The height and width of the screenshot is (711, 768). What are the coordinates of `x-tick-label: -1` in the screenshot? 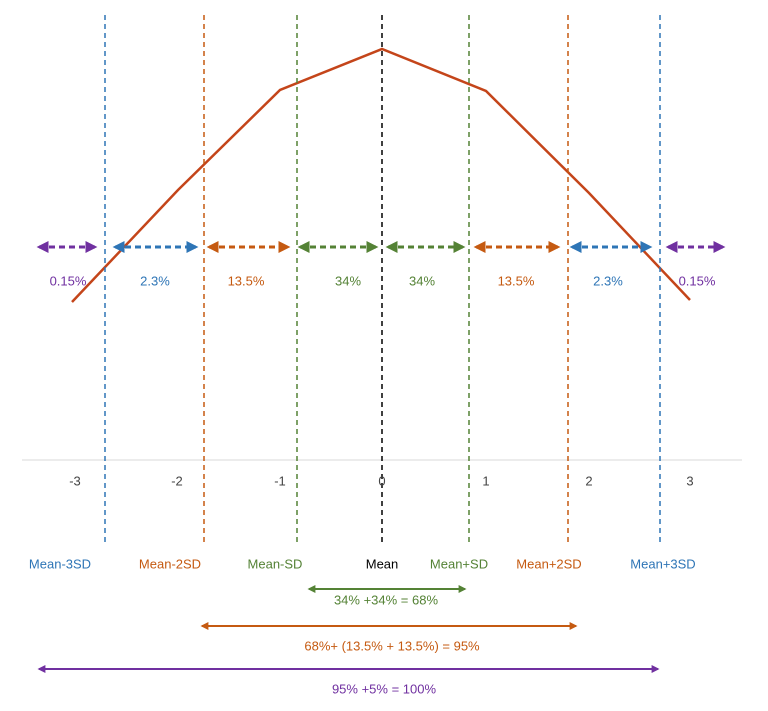 It's located at (280, 480).